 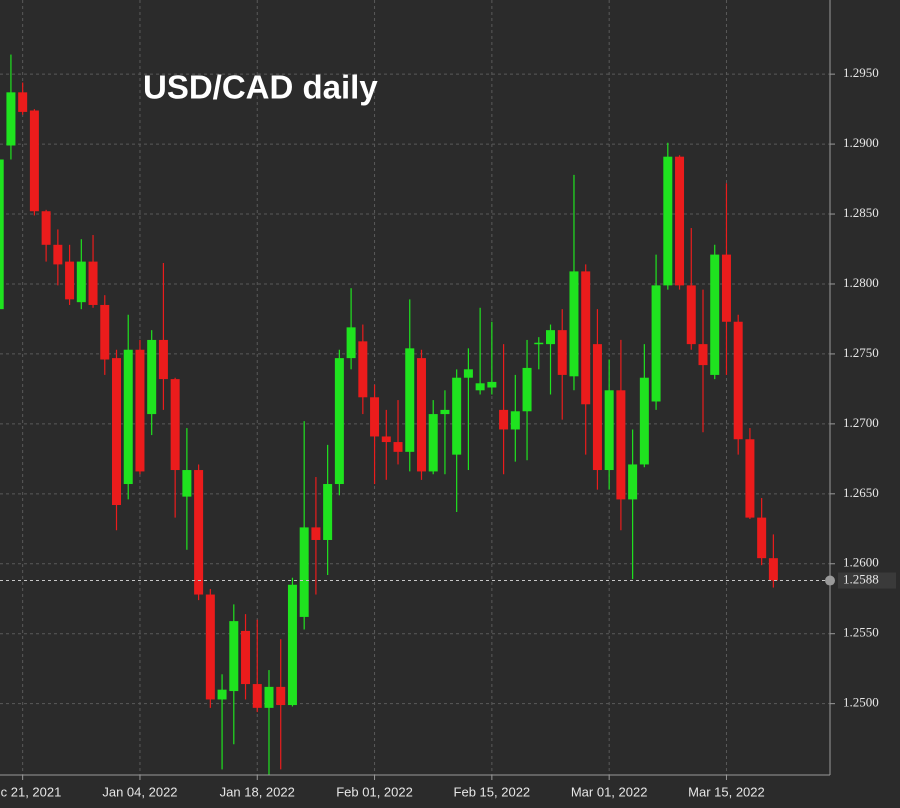 What do you see at coordinates (257, 791) in the screenshot?
I see `x-tick-label: Jan 18, 2022` at bounding box center [257, 791].